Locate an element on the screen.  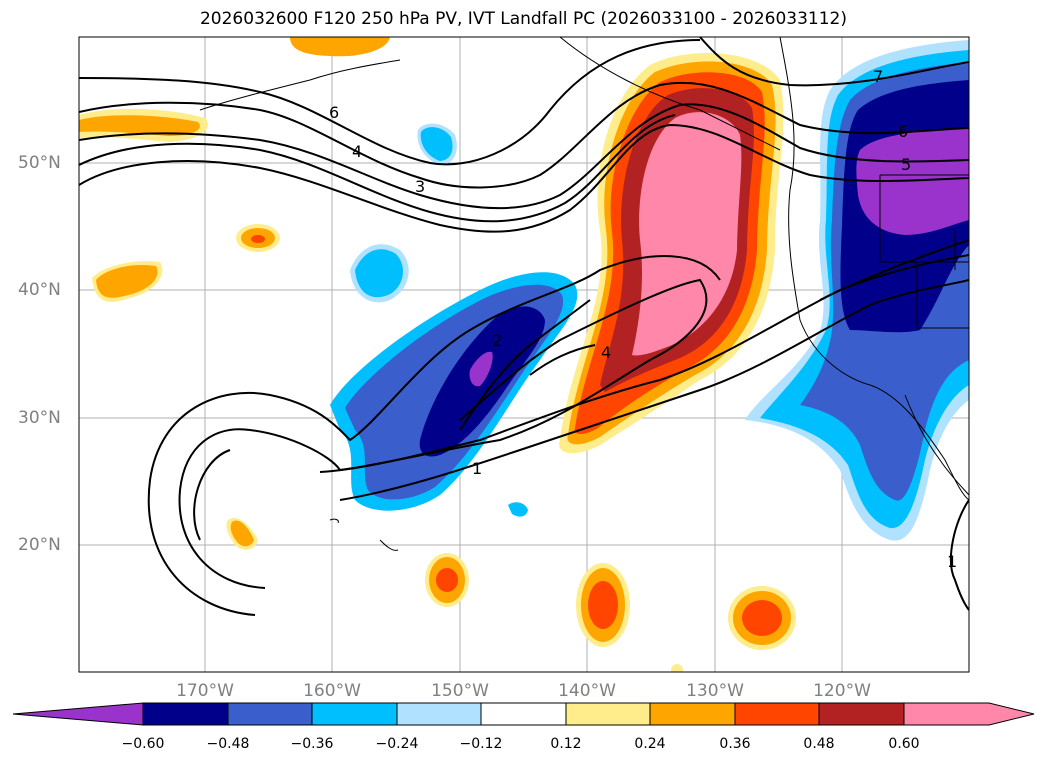
ivt-negative-continent is located at coordinates (857, 290).